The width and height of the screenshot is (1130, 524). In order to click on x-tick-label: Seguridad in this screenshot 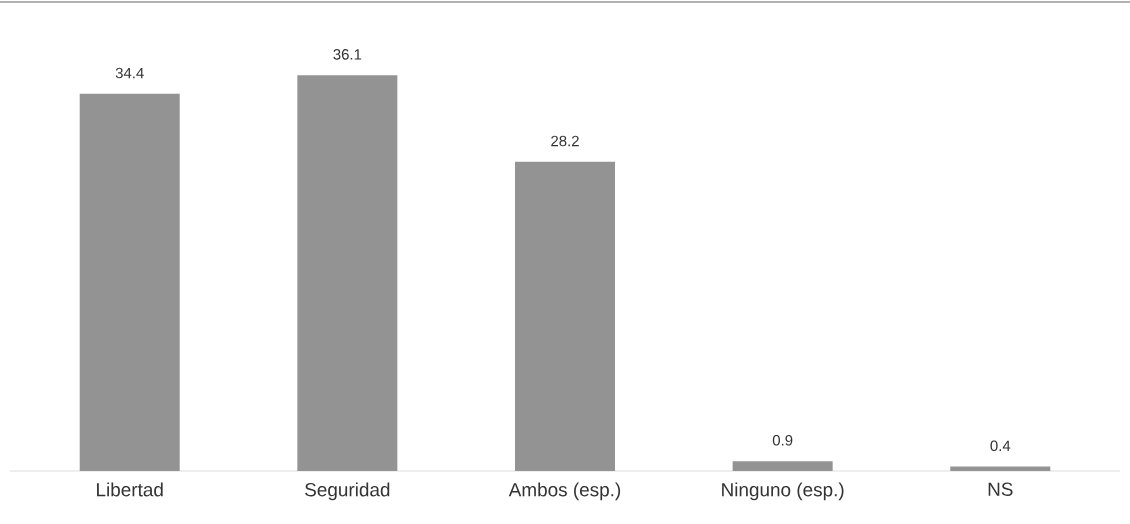, I will do `click(347, 491)`.